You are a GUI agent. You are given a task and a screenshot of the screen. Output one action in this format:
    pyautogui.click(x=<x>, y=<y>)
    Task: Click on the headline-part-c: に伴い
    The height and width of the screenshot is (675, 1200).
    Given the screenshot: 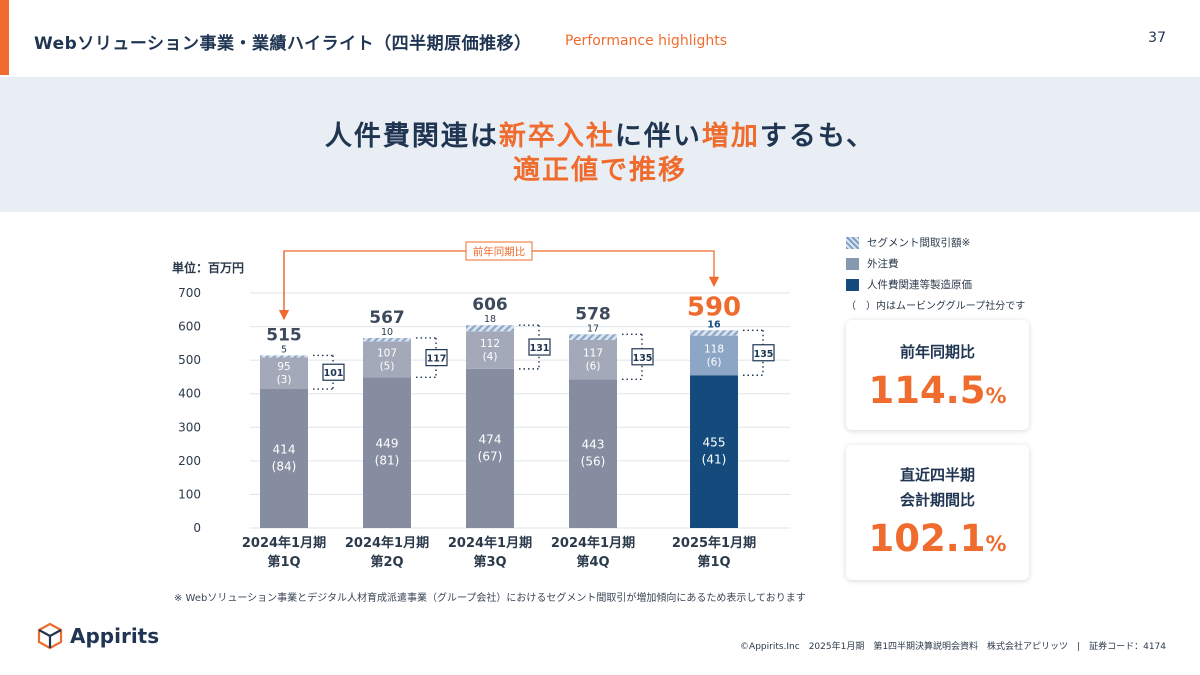 What is the action you would take?
    pyautogui.click(x=658, y=136)
    